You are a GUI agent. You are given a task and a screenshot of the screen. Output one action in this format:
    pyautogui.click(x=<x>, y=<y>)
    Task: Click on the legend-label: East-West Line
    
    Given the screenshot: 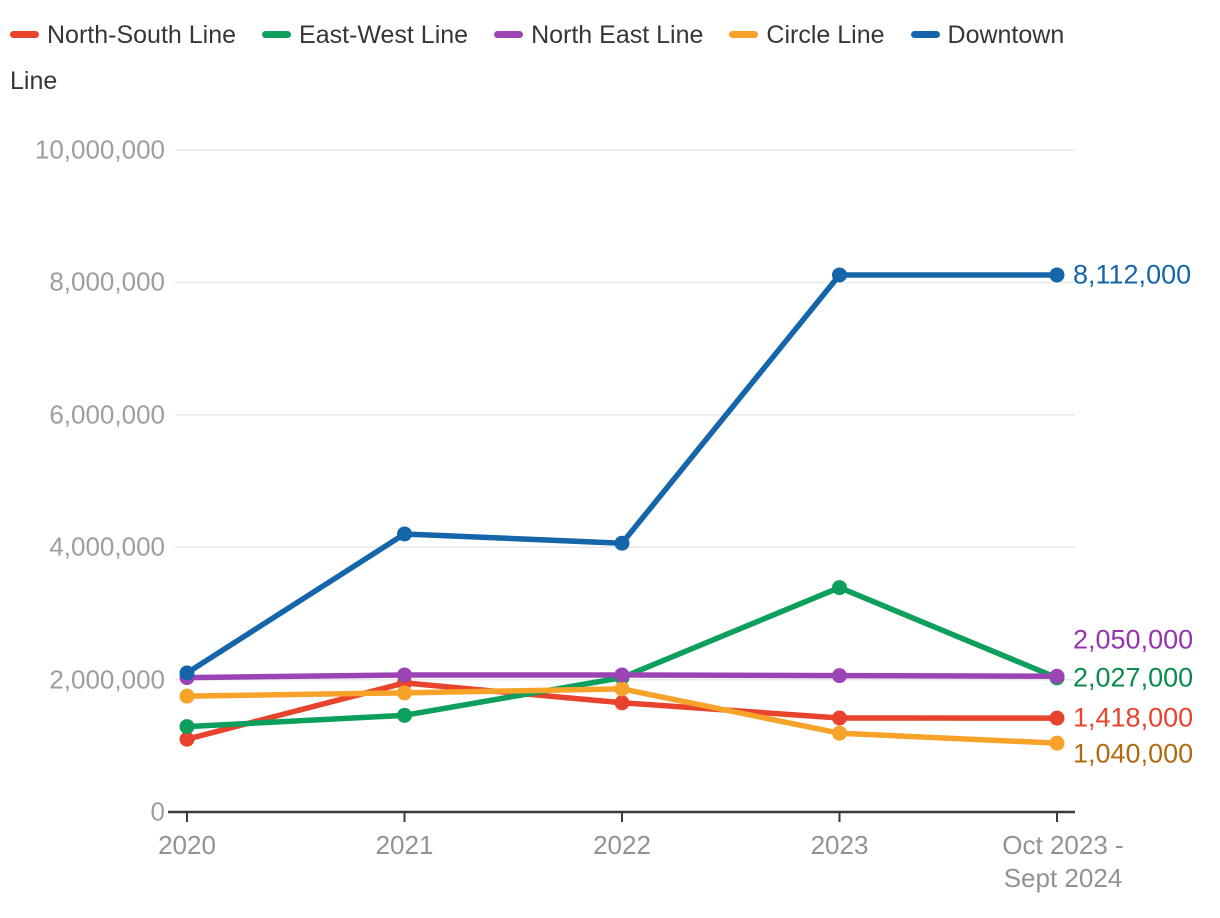 What is the action you would take?
    pyautogui.click(x=384, y=35)
    